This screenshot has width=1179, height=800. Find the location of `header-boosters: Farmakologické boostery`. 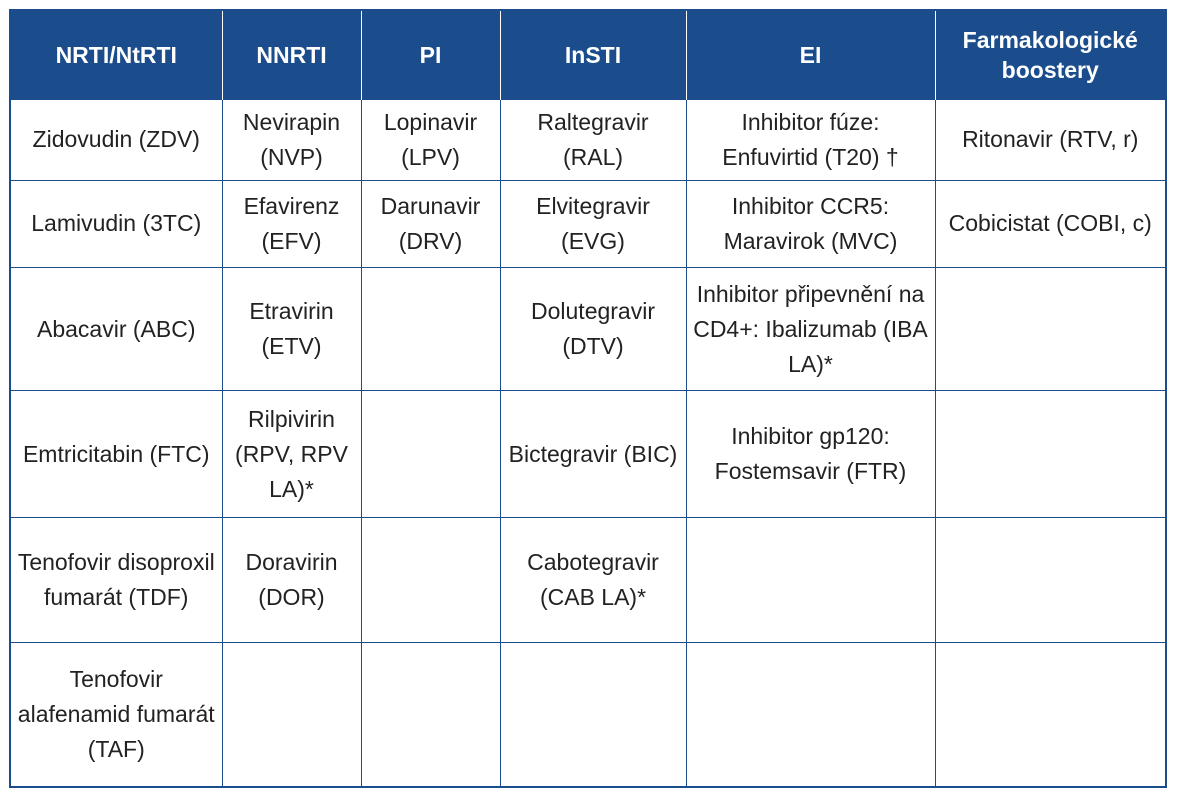

header-boosters: Farmakologické boostery is located at coordinates (1050, 55).